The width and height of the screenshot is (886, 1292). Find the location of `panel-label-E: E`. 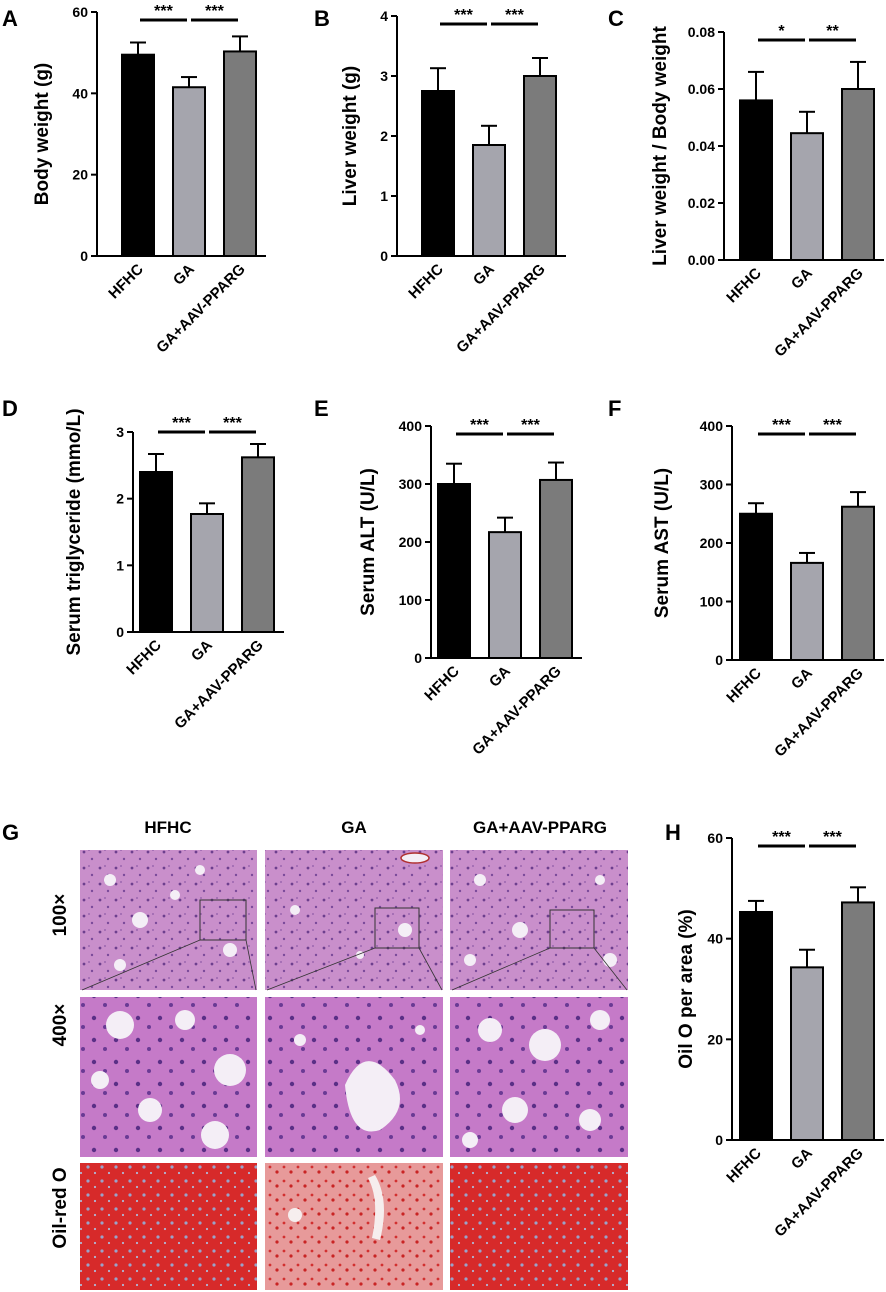

panel-label-E: E is located at coordinates (321, 408).